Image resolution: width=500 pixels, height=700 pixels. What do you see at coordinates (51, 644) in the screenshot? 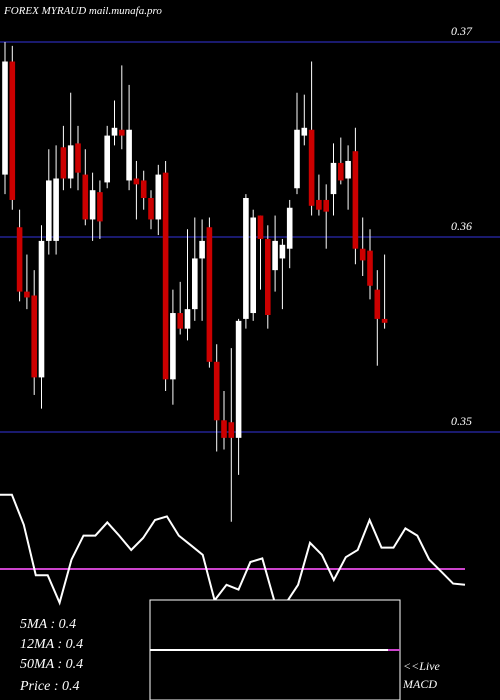
I see `indicator-label: 12MA : 0.4` at bounding box center [51, 644].